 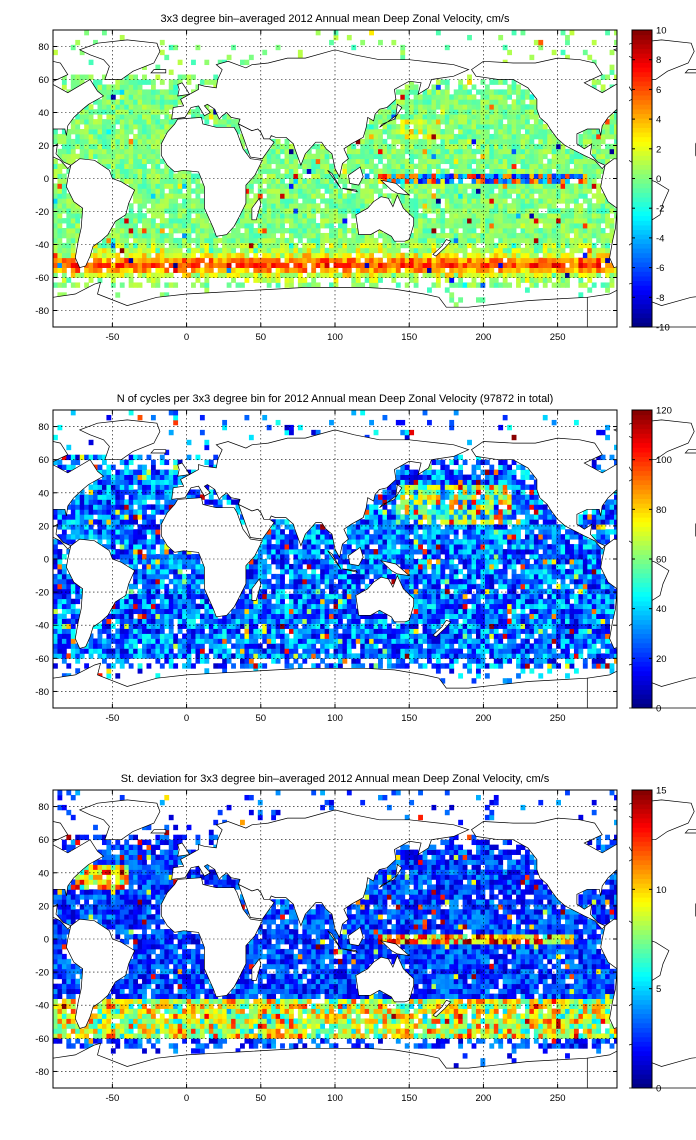 I want to click on colorbar-tick-label: -8, so click(x=660, y=298).